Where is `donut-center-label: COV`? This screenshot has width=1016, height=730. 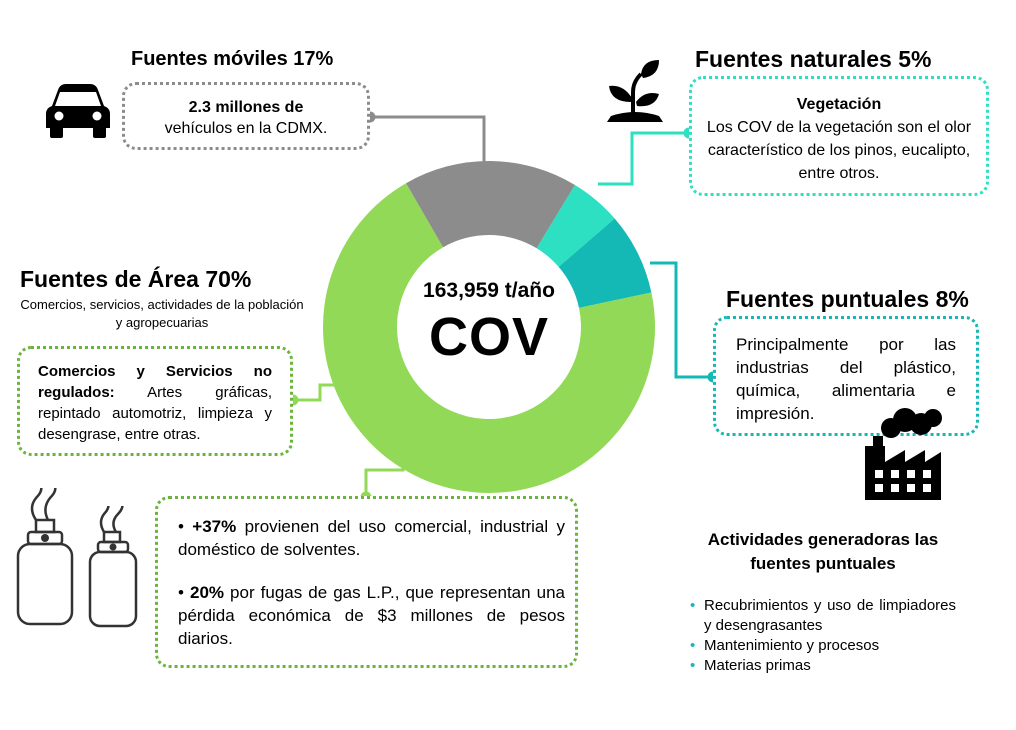
donut-center-label: COV is located at coordinates (489, 337).